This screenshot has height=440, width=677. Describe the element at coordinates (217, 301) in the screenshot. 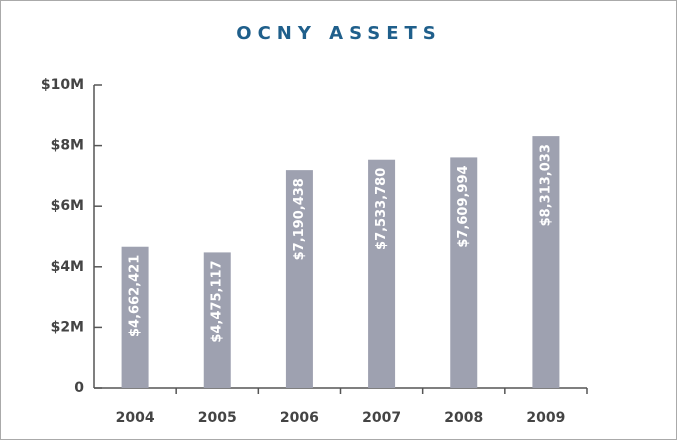

I see `value-label: $4,475,117` at that location.